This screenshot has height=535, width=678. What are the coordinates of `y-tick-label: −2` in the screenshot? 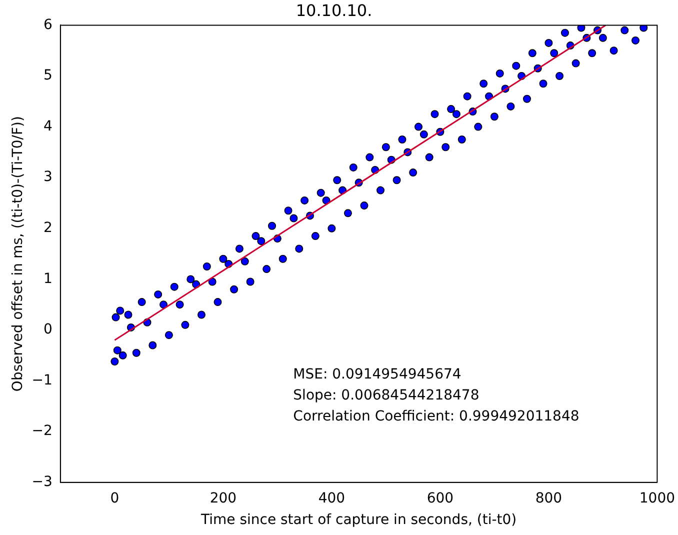 It's located at (42, 431).